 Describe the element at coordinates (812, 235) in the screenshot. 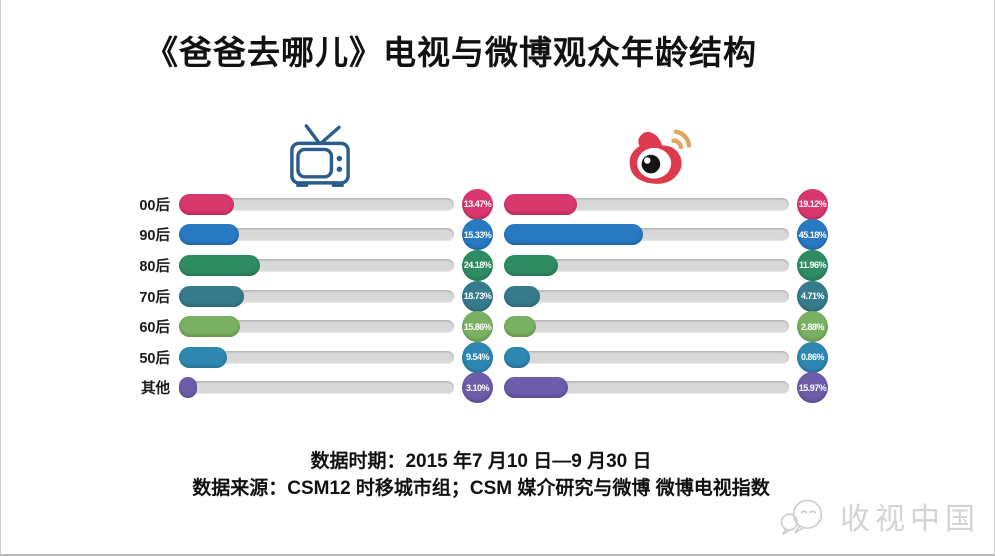

I see `weibo-value-badge: 45.18%` at that location.